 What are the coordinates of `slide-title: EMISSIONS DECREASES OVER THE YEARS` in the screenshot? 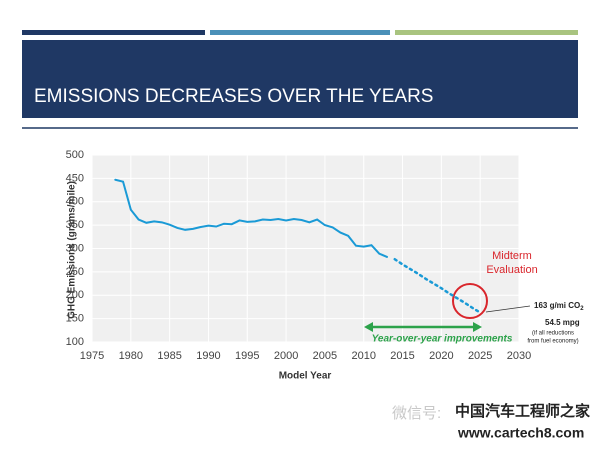 It's located at (233, 96).